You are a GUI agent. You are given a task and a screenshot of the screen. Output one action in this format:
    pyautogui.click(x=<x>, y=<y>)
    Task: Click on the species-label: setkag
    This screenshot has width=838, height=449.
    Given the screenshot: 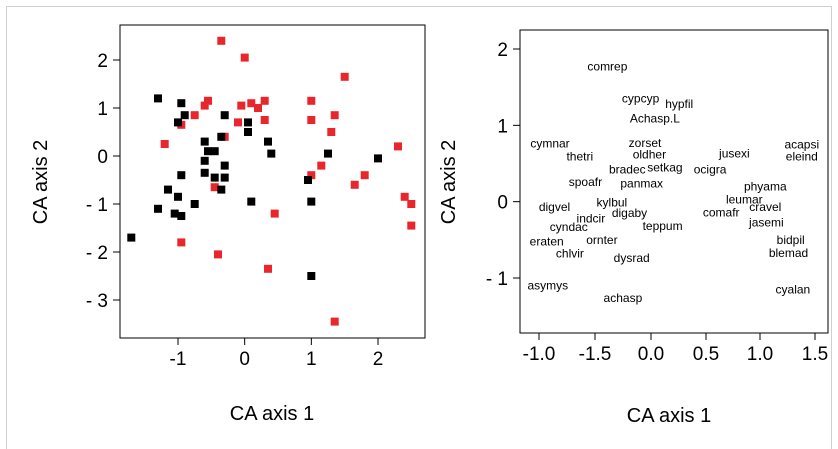 What is the action you would take?
    pyautogui.click(x=664, y=167)
    